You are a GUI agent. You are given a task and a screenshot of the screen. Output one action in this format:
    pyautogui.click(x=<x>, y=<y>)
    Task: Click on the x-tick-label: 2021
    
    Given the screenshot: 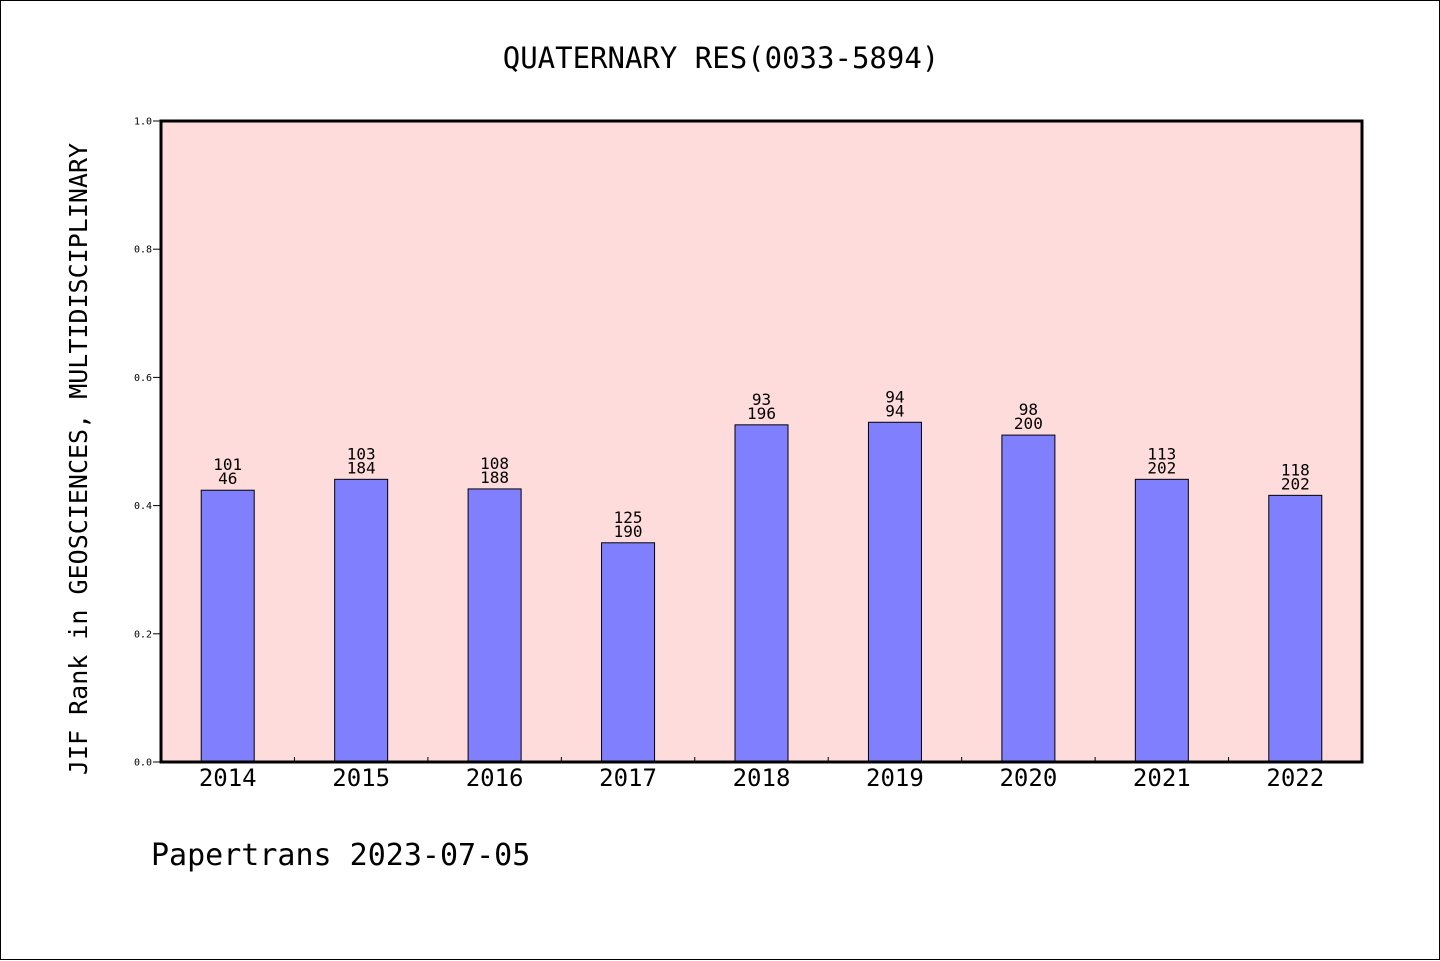 What is the action you would take?
    pyautogui.click(x=1162, y=778)
    